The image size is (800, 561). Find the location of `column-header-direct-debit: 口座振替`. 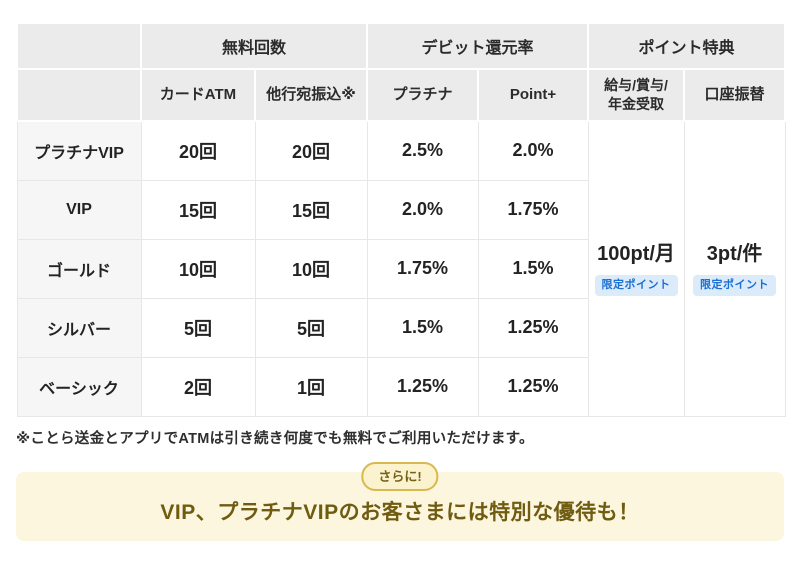

column-header-direct-debit: 口座振替 is located at coordinates (735, 95).